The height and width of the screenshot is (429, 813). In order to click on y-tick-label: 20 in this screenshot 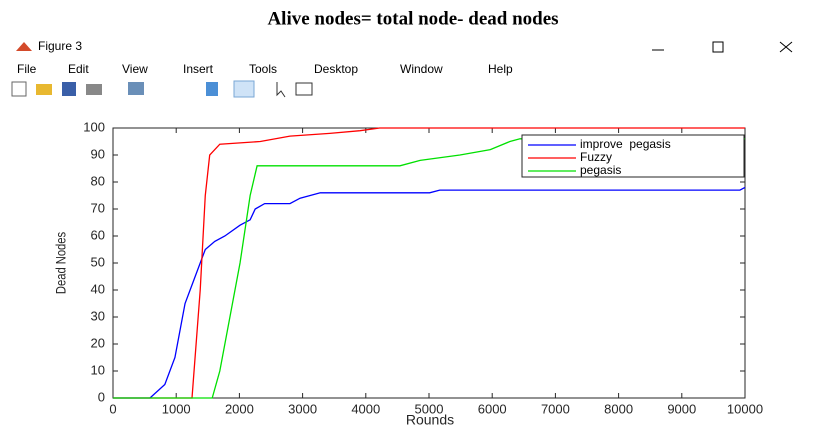, I will do `click(98, 342)`.